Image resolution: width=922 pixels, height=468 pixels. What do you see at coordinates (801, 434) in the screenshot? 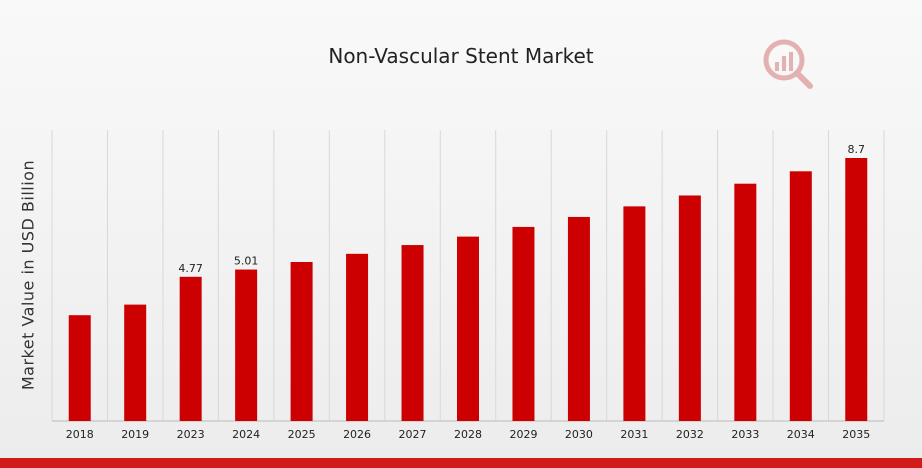
I see `x-tick-label: 2034` at bounding box center [801, 434].